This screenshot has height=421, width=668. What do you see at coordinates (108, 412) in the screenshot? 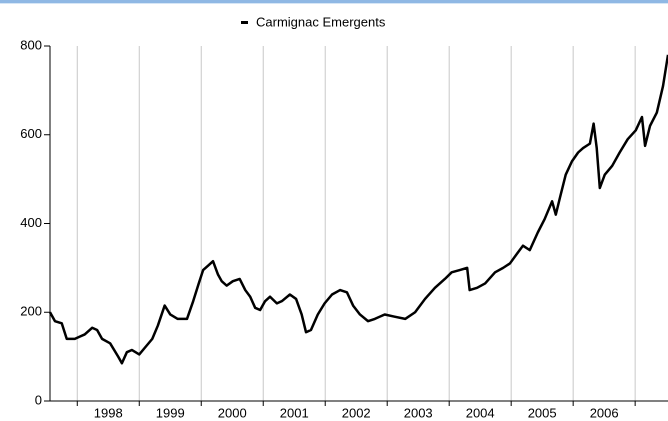
I see `x-tick-label: 1998` at bounding box center [108, 412].